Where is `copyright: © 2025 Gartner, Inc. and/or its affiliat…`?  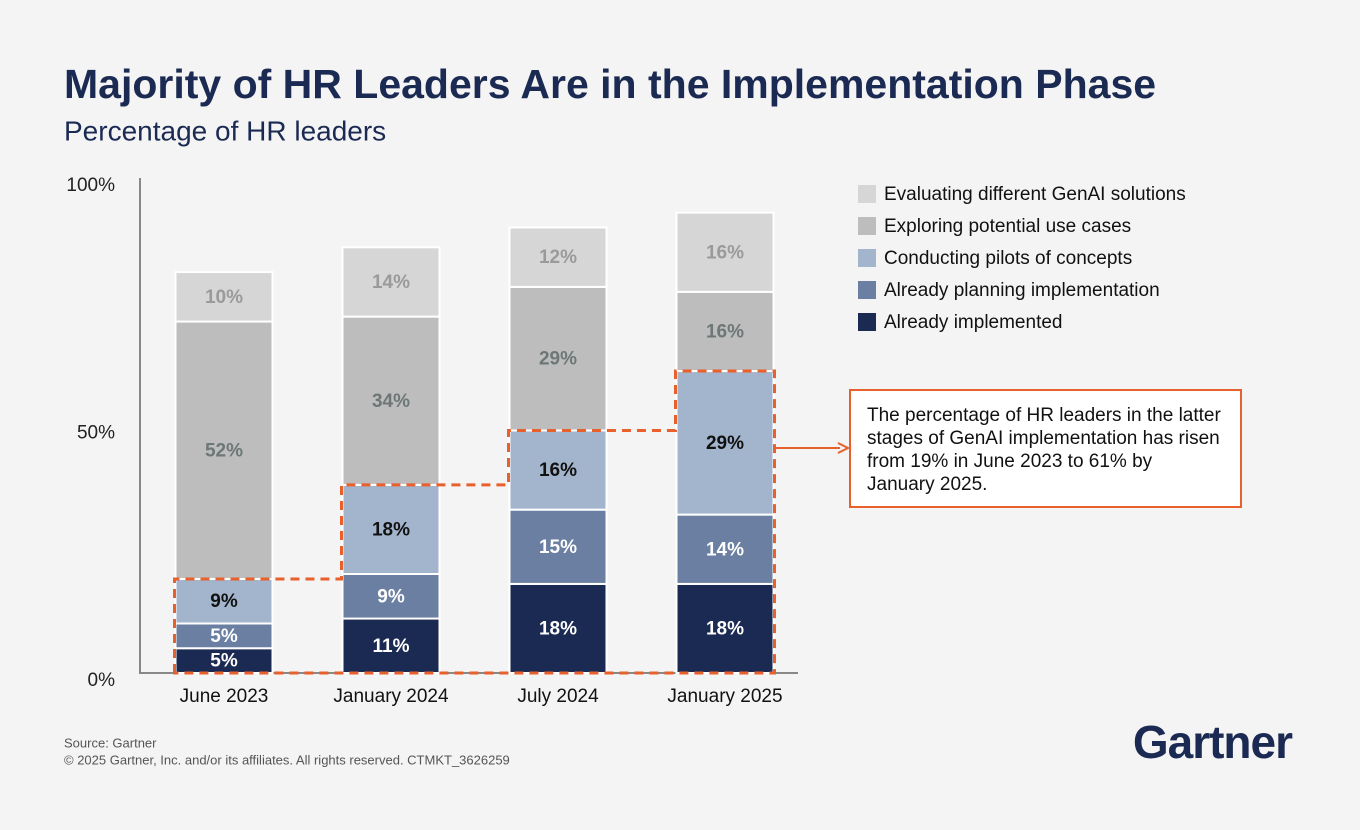
copyright: © 2025 Gartner, Inc. and/or its affiliat… is located at coordinates (287, 759).